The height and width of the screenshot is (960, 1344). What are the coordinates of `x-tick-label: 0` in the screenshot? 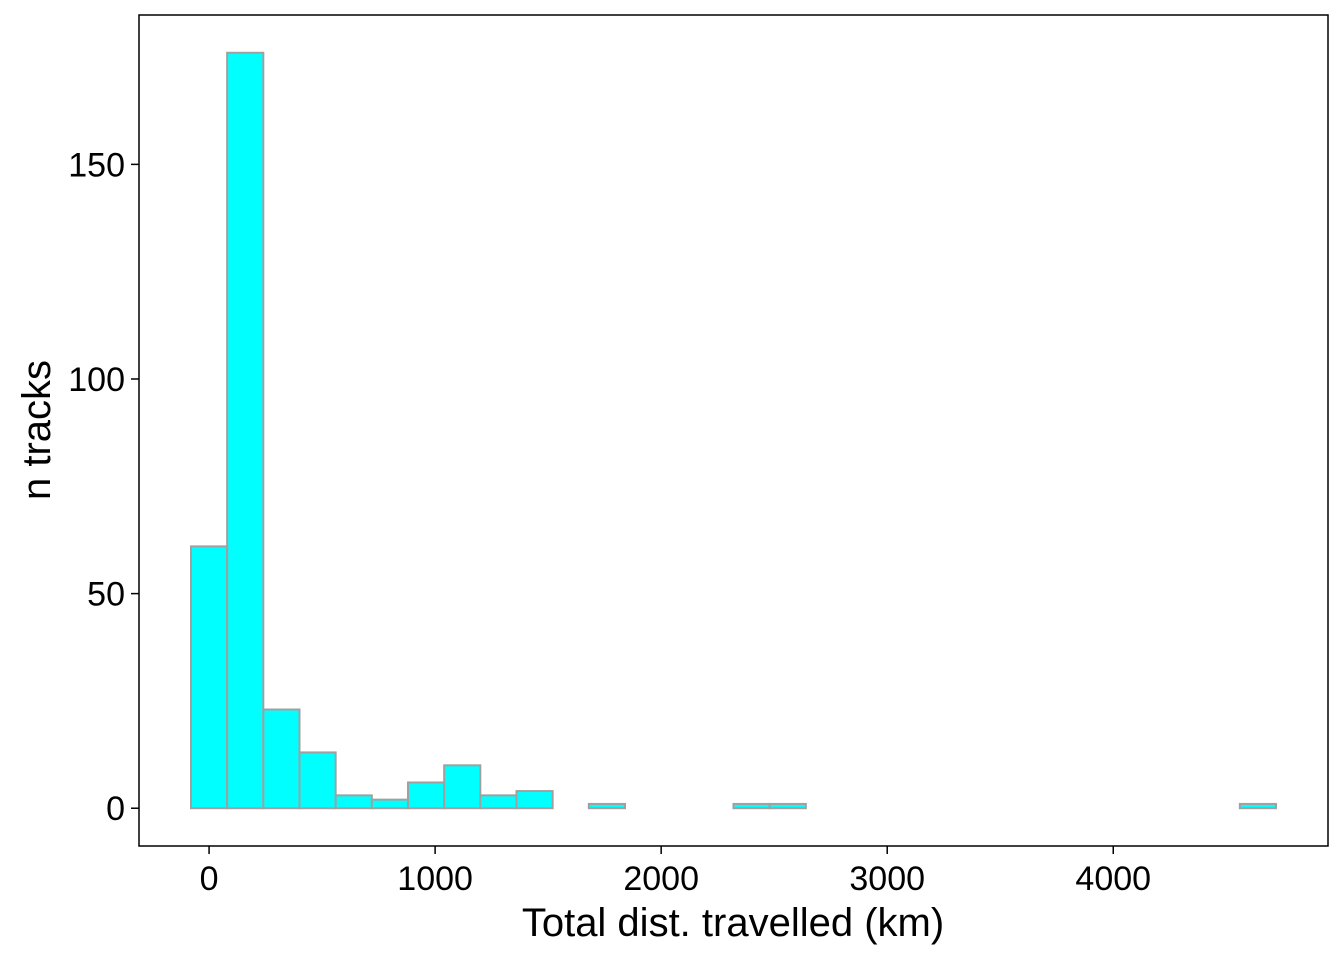 It's located at (209, 879).